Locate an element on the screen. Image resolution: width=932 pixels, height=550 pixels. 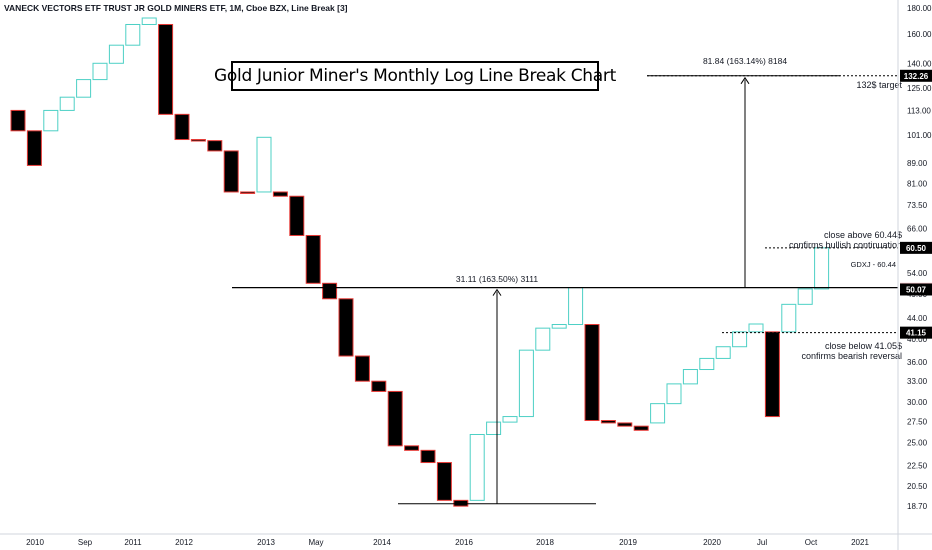
x-tick-label: Jul is located at coordinates (762, 542).